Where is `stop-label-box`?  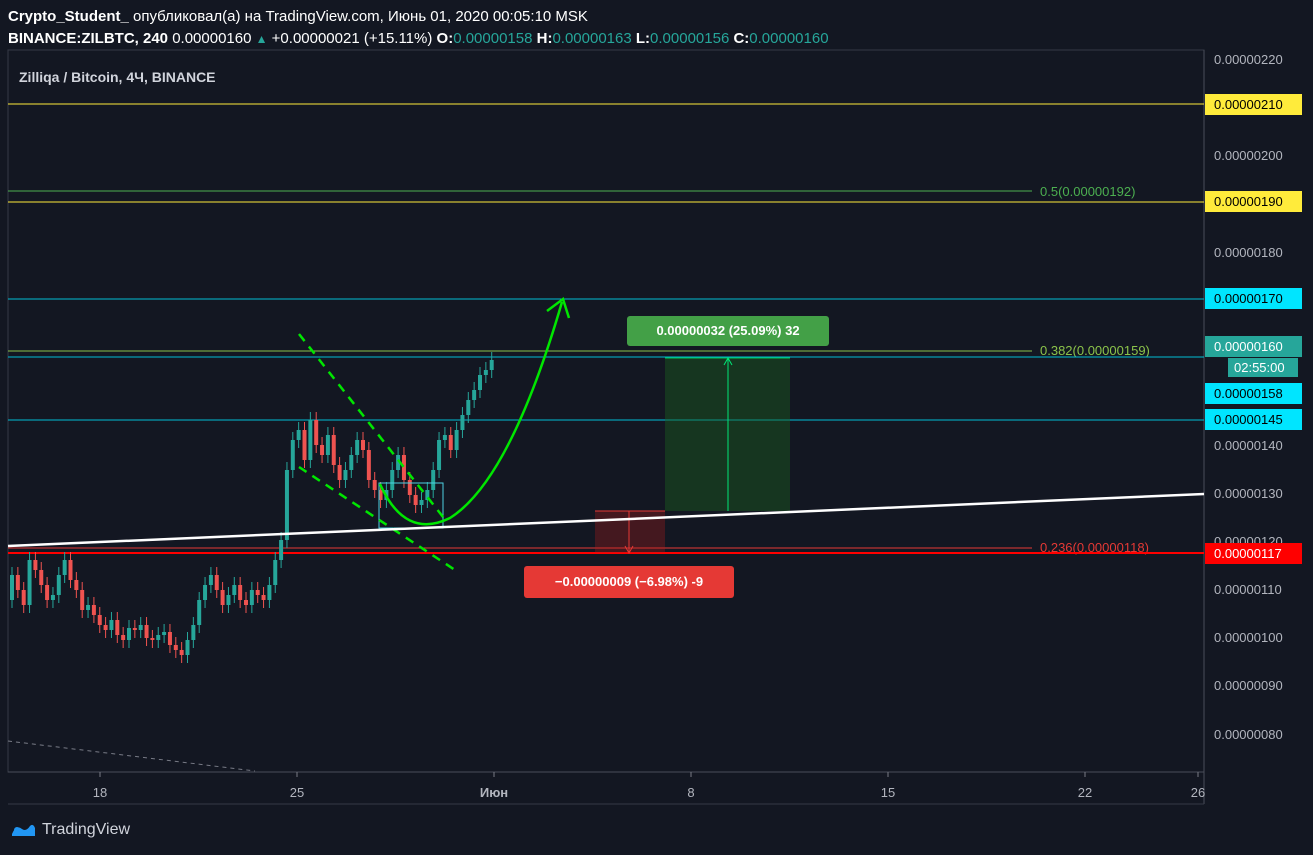
stop-label-box is located at coordinates (629, 582).